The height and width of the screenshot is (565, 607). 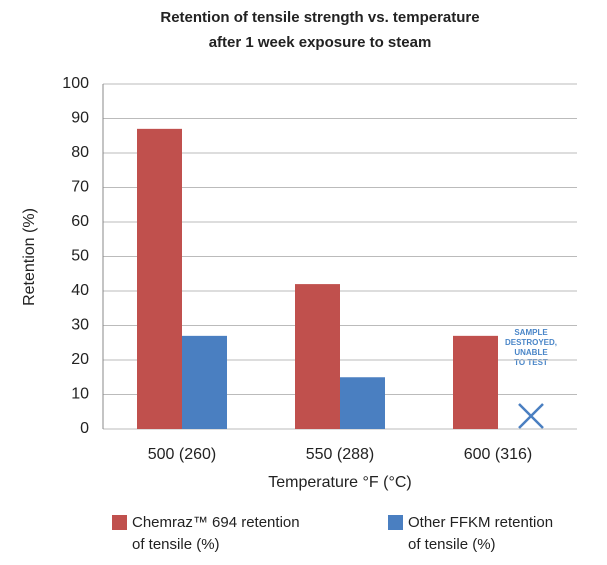 What do you see at coordinates (498, 454) in the screenshot?
I see `x-tick-label: 600 (316)` at bounding box center [498, 454].